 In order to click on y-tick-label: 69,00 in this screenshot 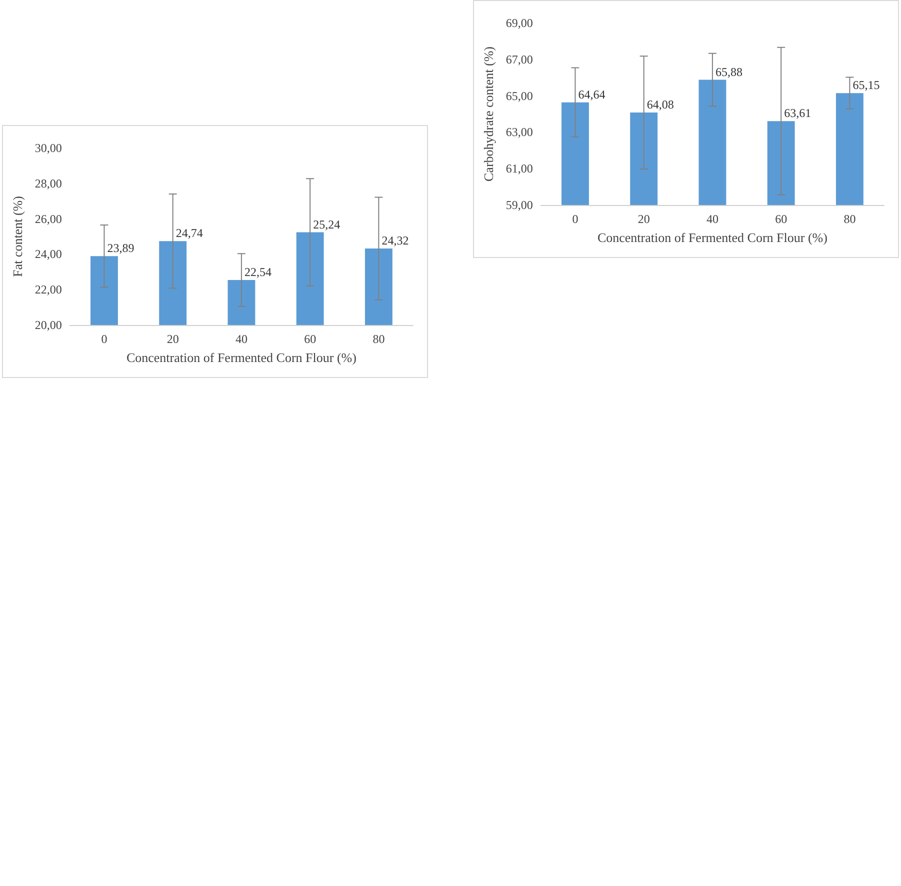, I will do `click(519, 23)`.